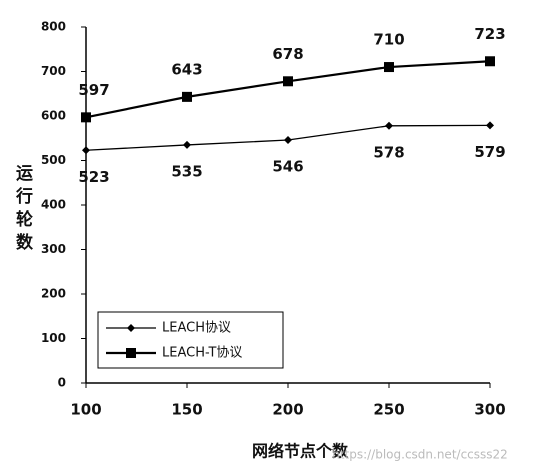  Describe the element at coordinates (53, 338) in the screenshot. I see `y-tick-label: 100` at that location.